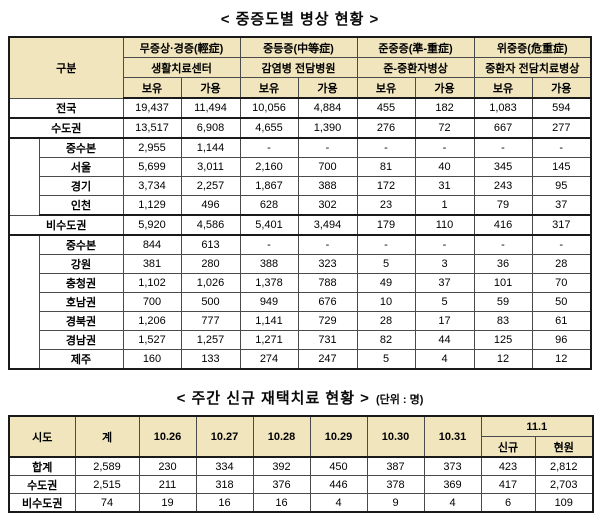 The height and width of the screenshot is (513, 600). Describe the element at coordinates (210, 283) in the screenshot. I see `table-cell: 1,026` at that location.